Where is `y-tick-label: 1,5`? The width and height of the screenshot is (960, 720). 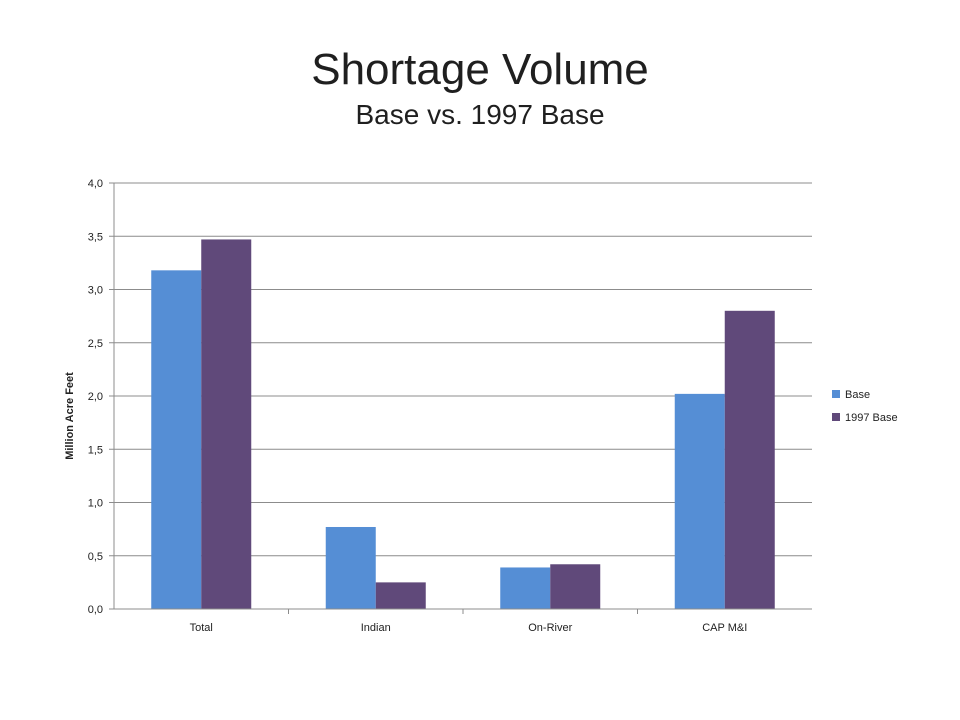
y-tick-label: 1,5 is located at coordinates (95, 450).